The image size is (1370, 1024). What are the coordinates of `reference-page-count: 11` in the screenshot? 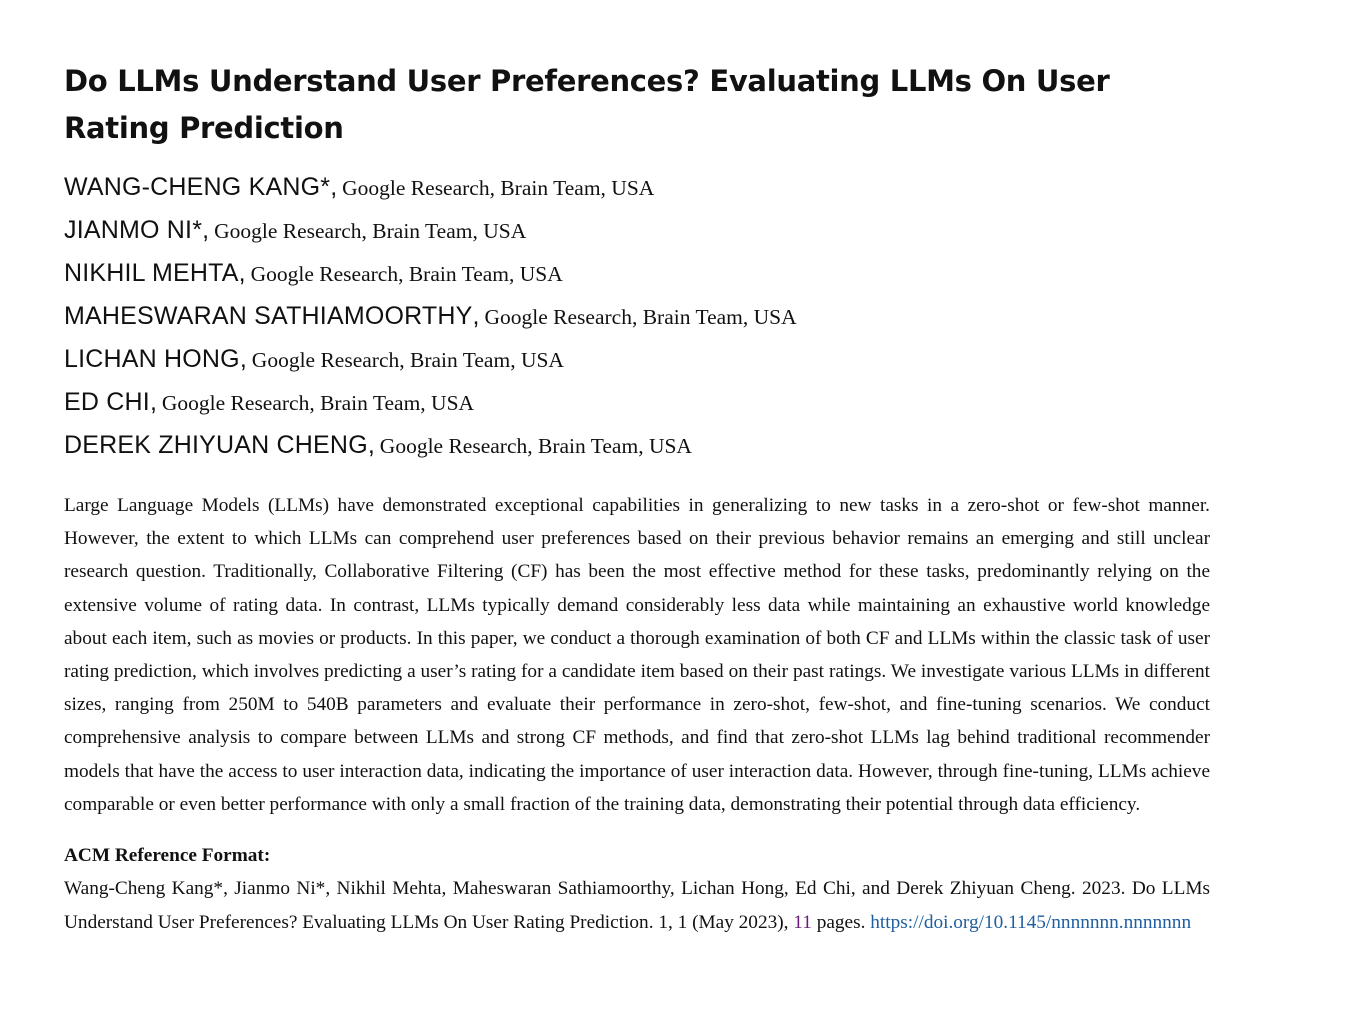 It's located at (802, 922).